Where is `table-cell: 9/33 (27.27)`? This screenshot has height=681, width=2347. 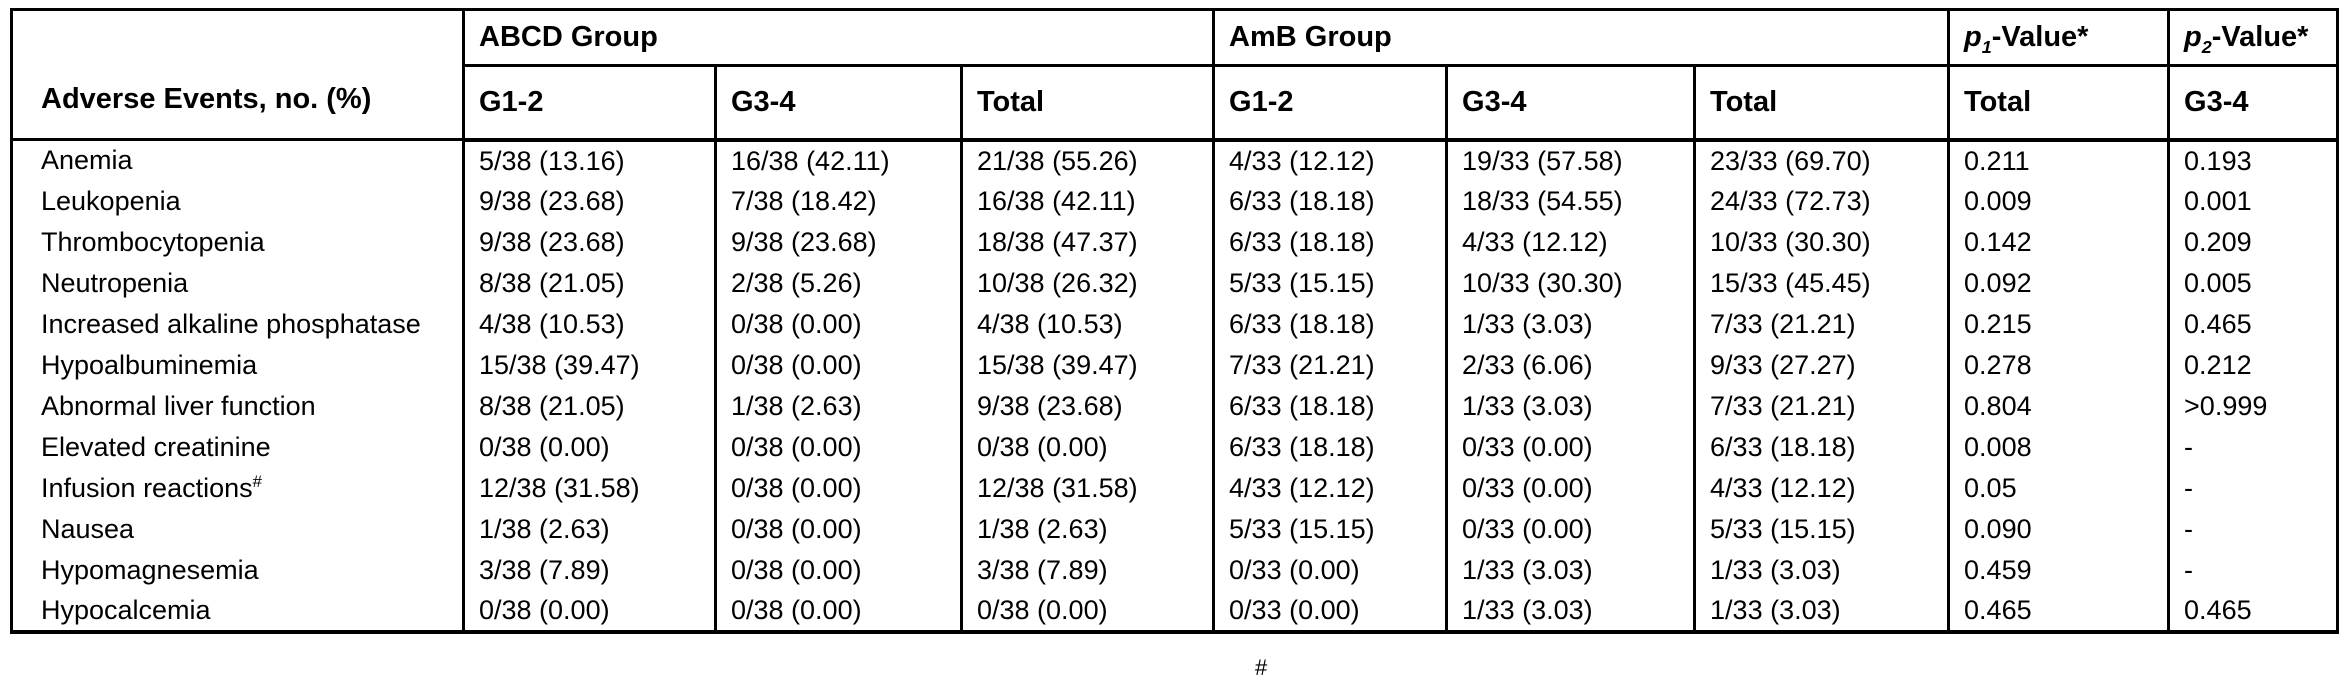
table-cell: 9/33 (27.27) is located at coordinates (1822, 365).